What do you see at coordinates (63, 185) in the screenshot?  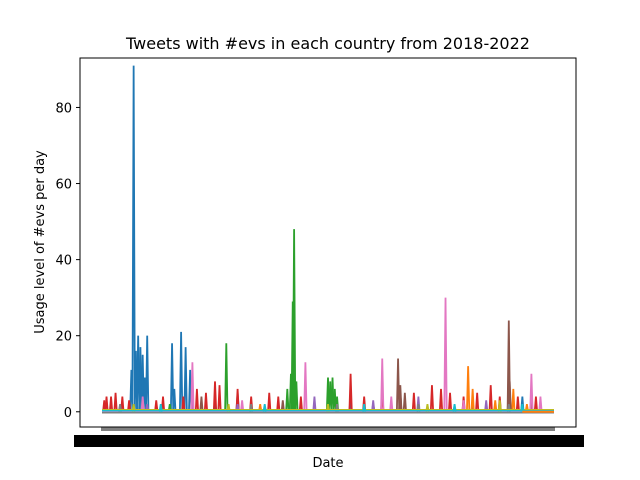 I see `y-tick-label: 60` at bounding box center [63, 185].